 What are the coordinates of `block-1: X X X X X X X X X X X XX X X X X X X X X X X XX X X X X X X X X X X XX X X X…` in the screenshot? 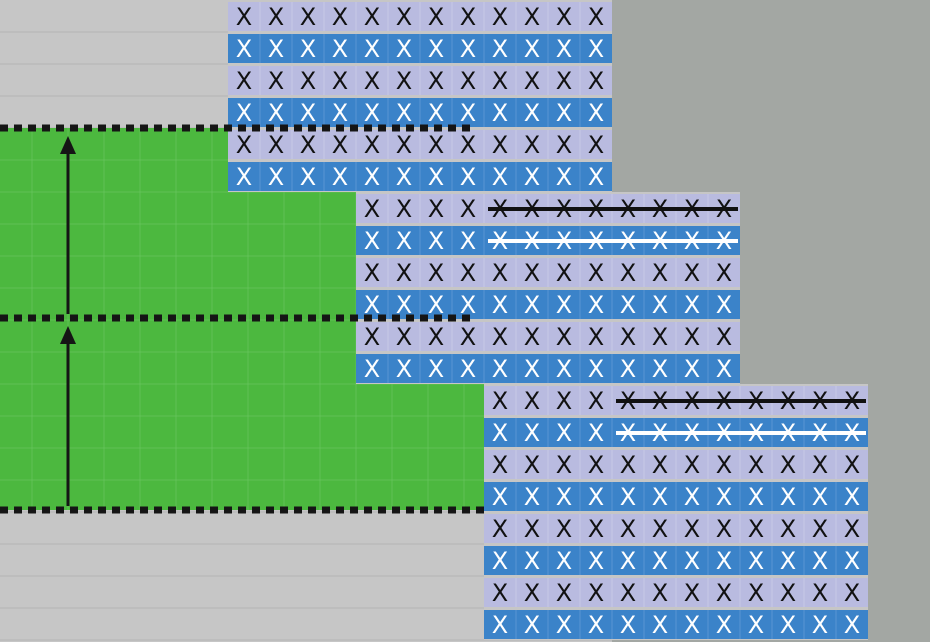 It's located at (420, 96).